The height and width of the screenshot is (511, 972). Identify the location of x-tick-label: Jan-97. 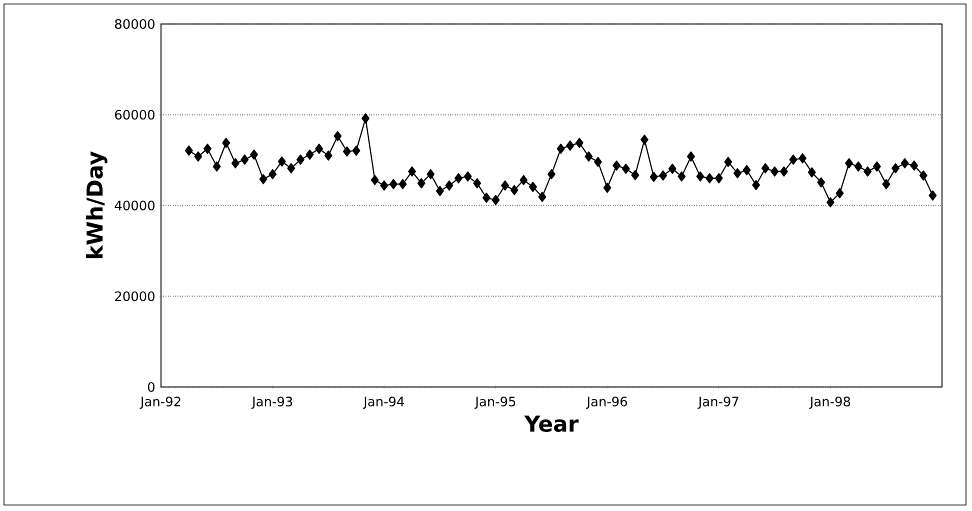
(718, 402).